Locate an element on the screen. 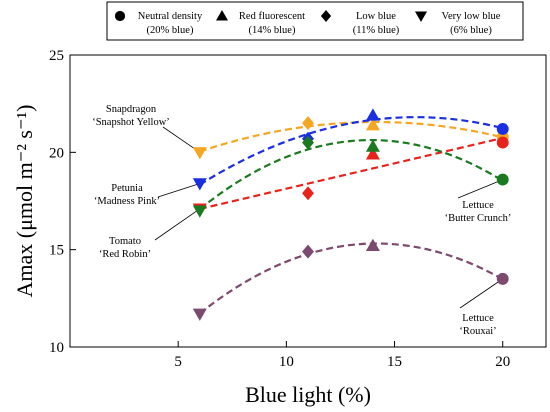 The height and width of the screenshot is (412, 550). series-annotation: Snapdragon ‘Snapshot Yellow’ is located at coordinates (146, 128).